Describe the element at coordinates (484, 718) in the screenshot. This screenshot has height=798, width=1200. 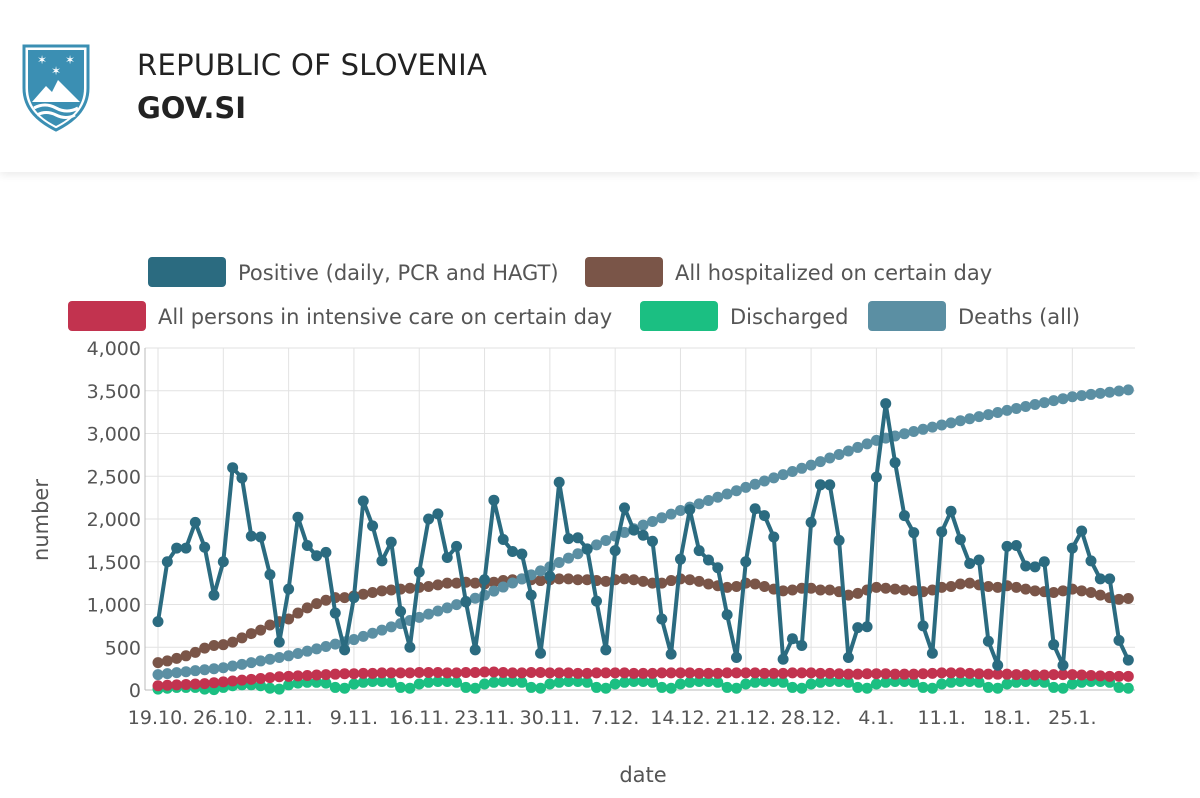
I see `x-tick-label: 23.11.` at that location.